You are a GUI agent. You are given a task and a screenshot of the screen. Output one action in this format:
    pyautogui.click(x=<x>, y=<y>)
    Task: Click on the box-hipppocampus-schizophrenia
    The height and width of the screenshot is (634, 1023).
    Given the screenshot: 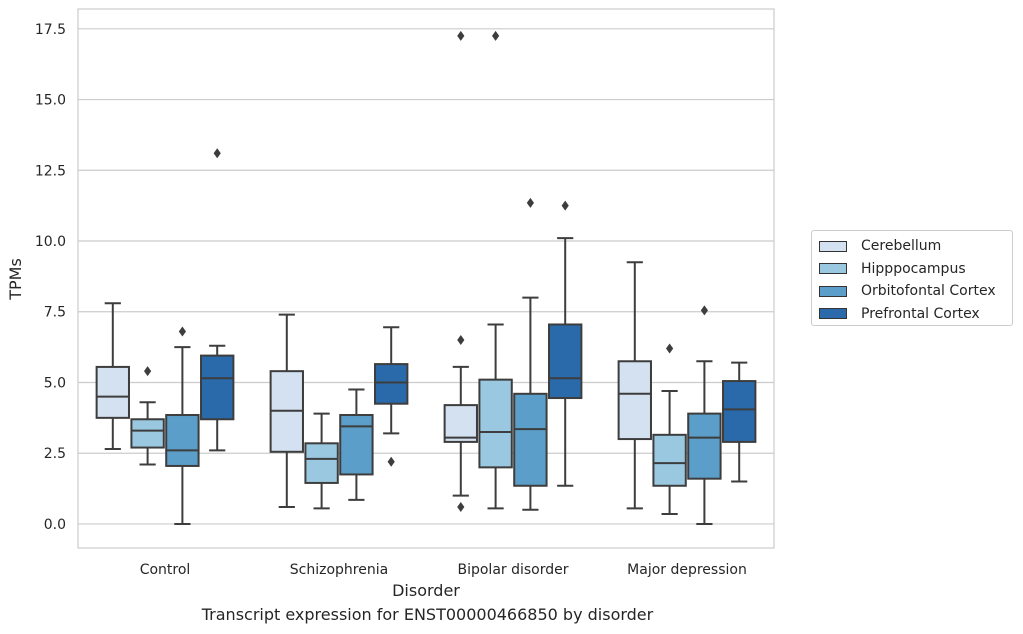 What is the action you would take?
    pyautogui.click(x=321, y=461)
    